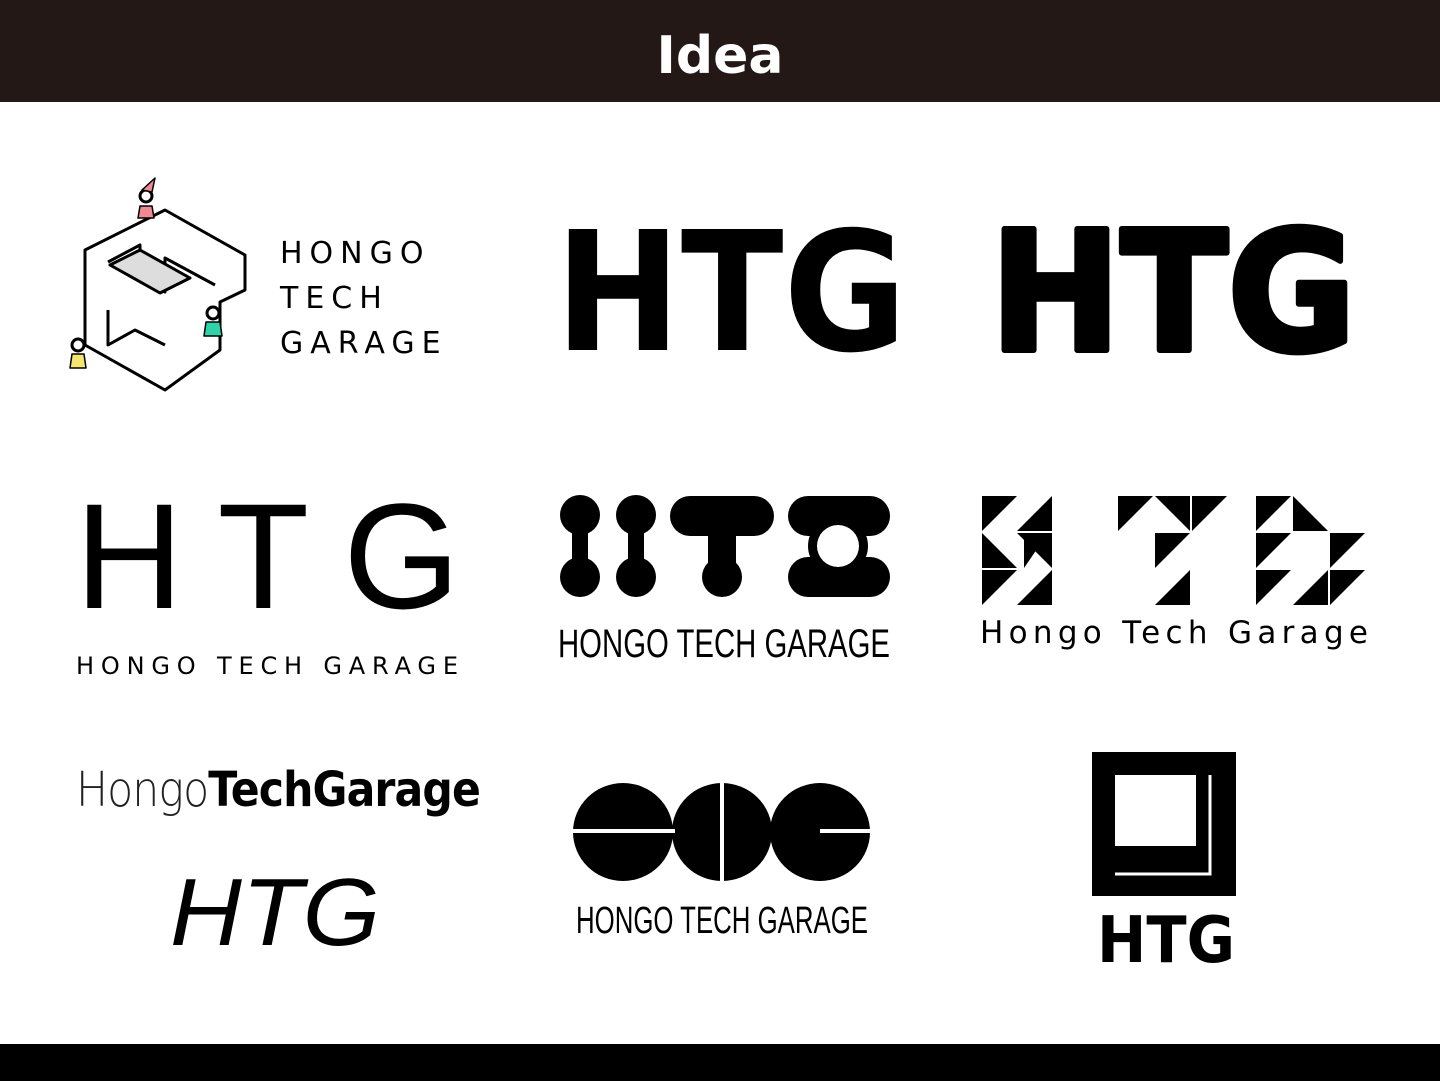 This screenshot has width=1440, height=1081. What do you see at coordinates (1155, 810) in the screenshot?
I see `square-inner` at bounding box center [1155, 810].